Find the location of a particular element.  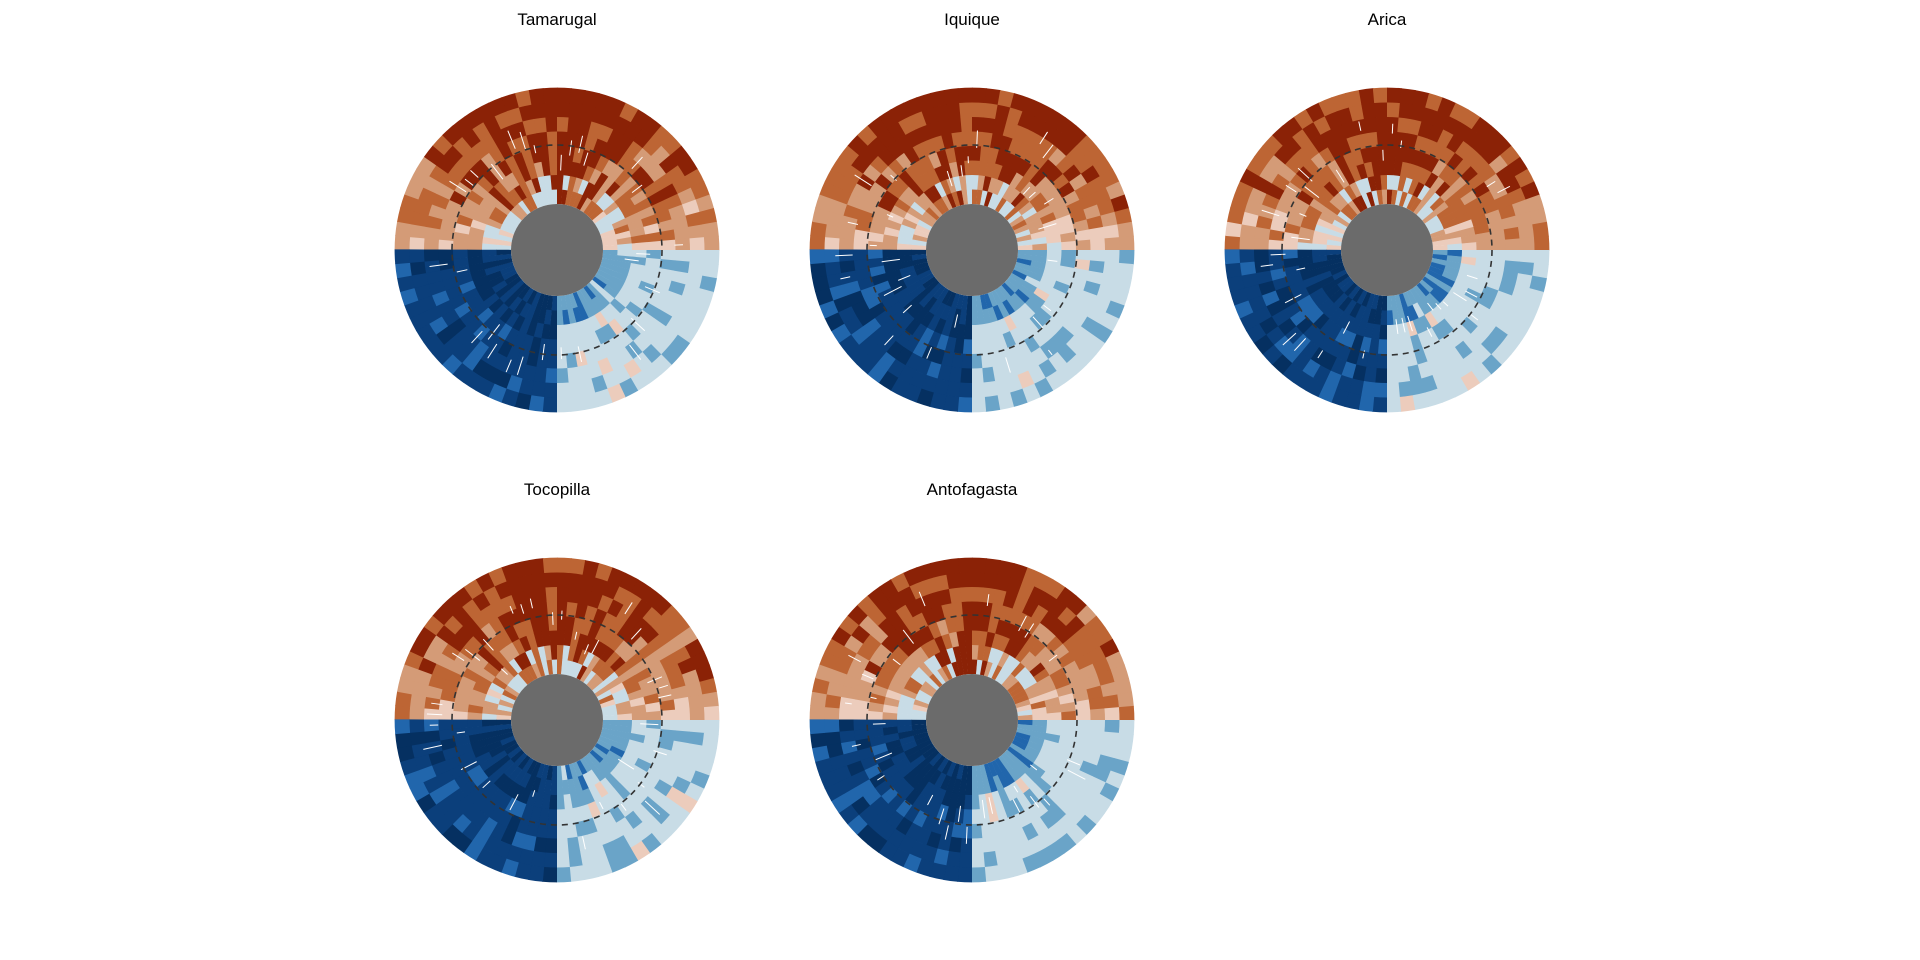

reference-circle is located at coordinates (972, 720).